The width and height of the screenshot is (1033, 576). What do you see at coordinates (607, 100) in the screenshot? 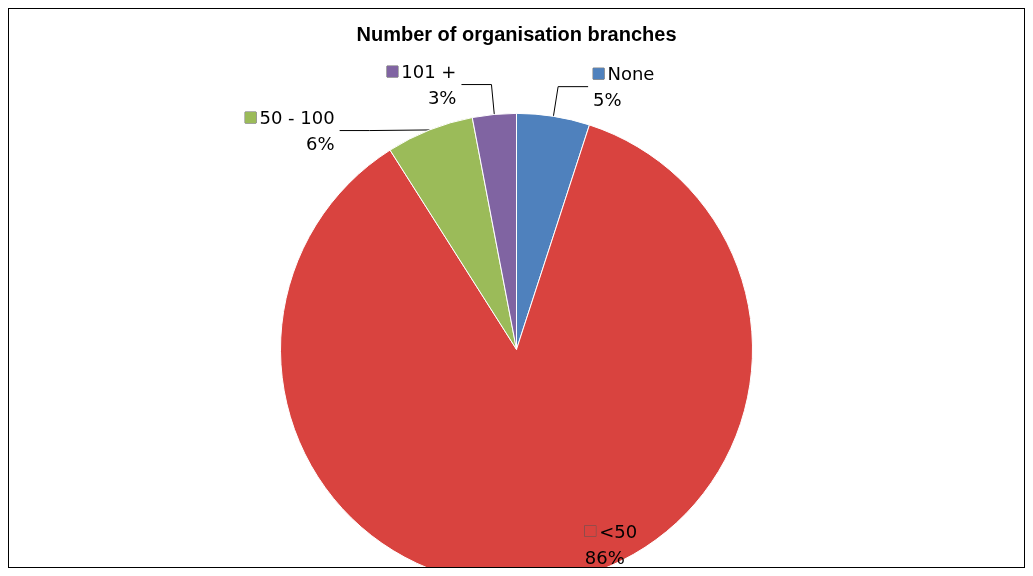
I see `data-label: 5%` at bounding box center [607, 100].